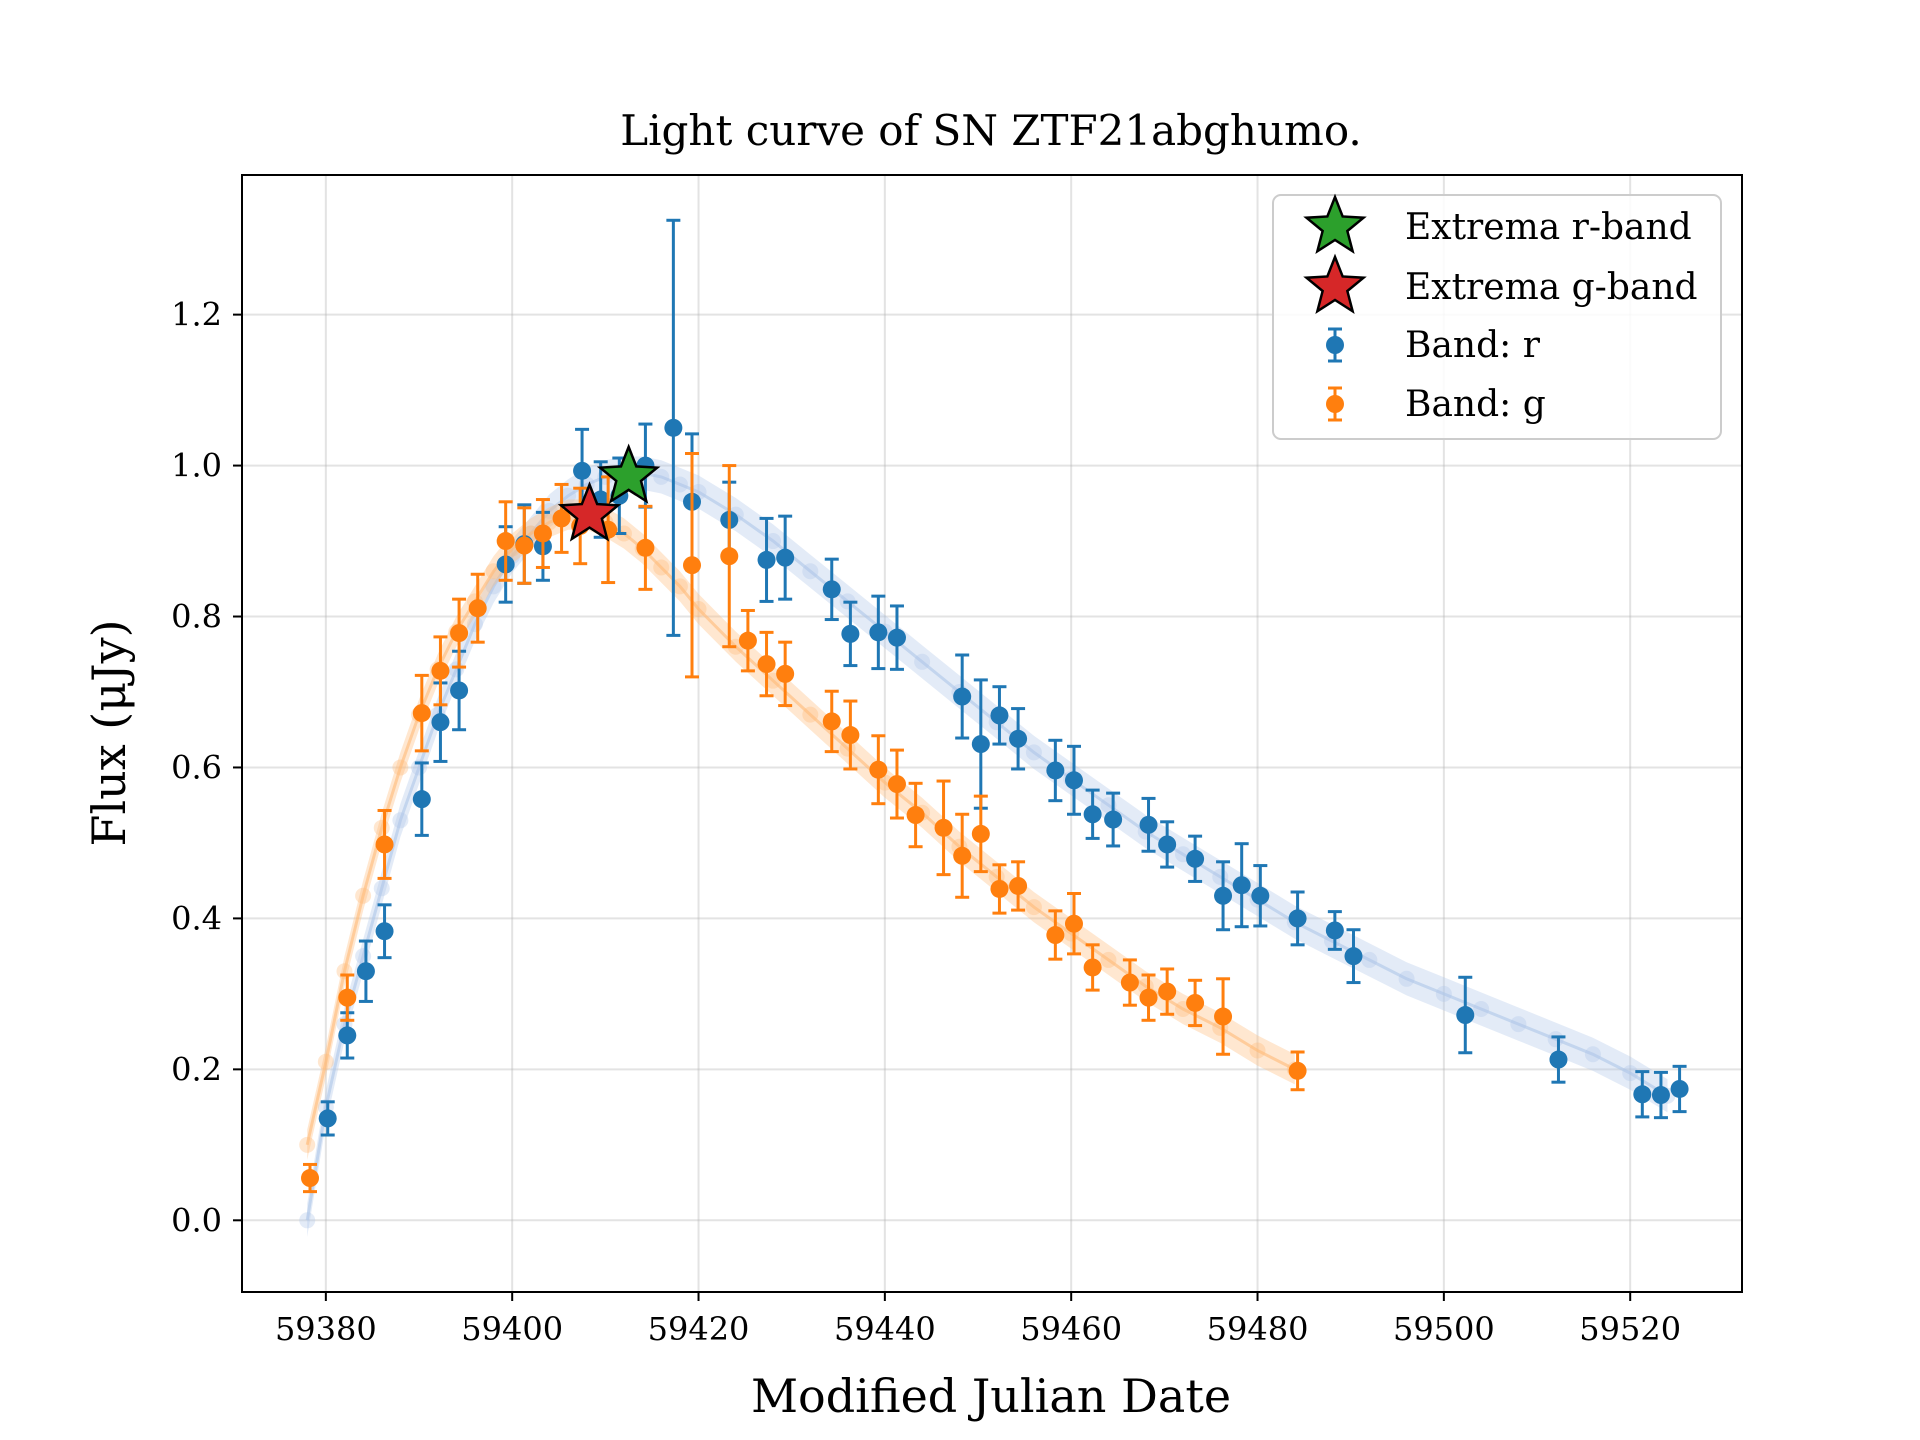 The width and height of the screenshot is (1920, 1440). What do you see at coordinates (1551, 287) in the screenshot?
I see `legend-label: Extrema g-band` at bounding box center [1551, 287].